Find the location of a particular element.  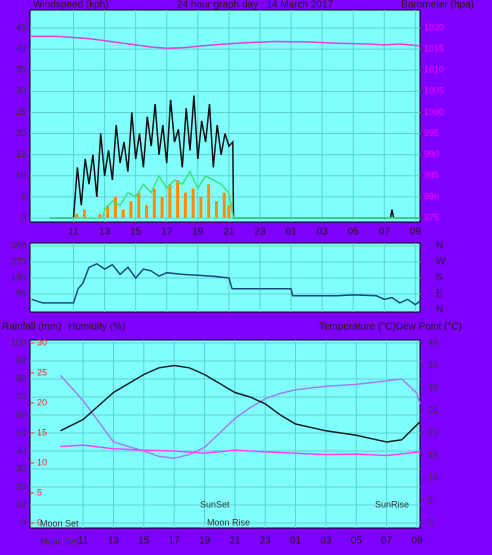

y2-tick-label: 995 is located at coordinates (431, 133).